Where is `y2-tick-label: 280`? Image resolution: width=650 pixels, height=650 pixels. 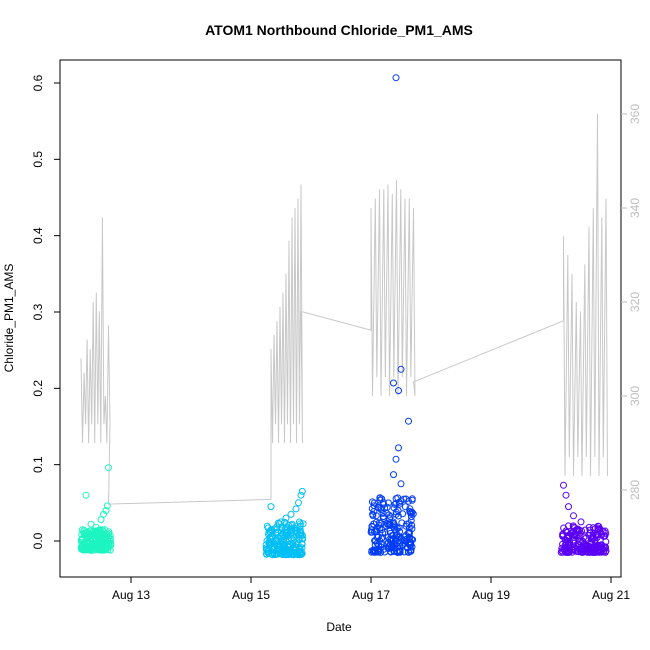
y2-tick-label: 280 is located at coordinates (635, 490).